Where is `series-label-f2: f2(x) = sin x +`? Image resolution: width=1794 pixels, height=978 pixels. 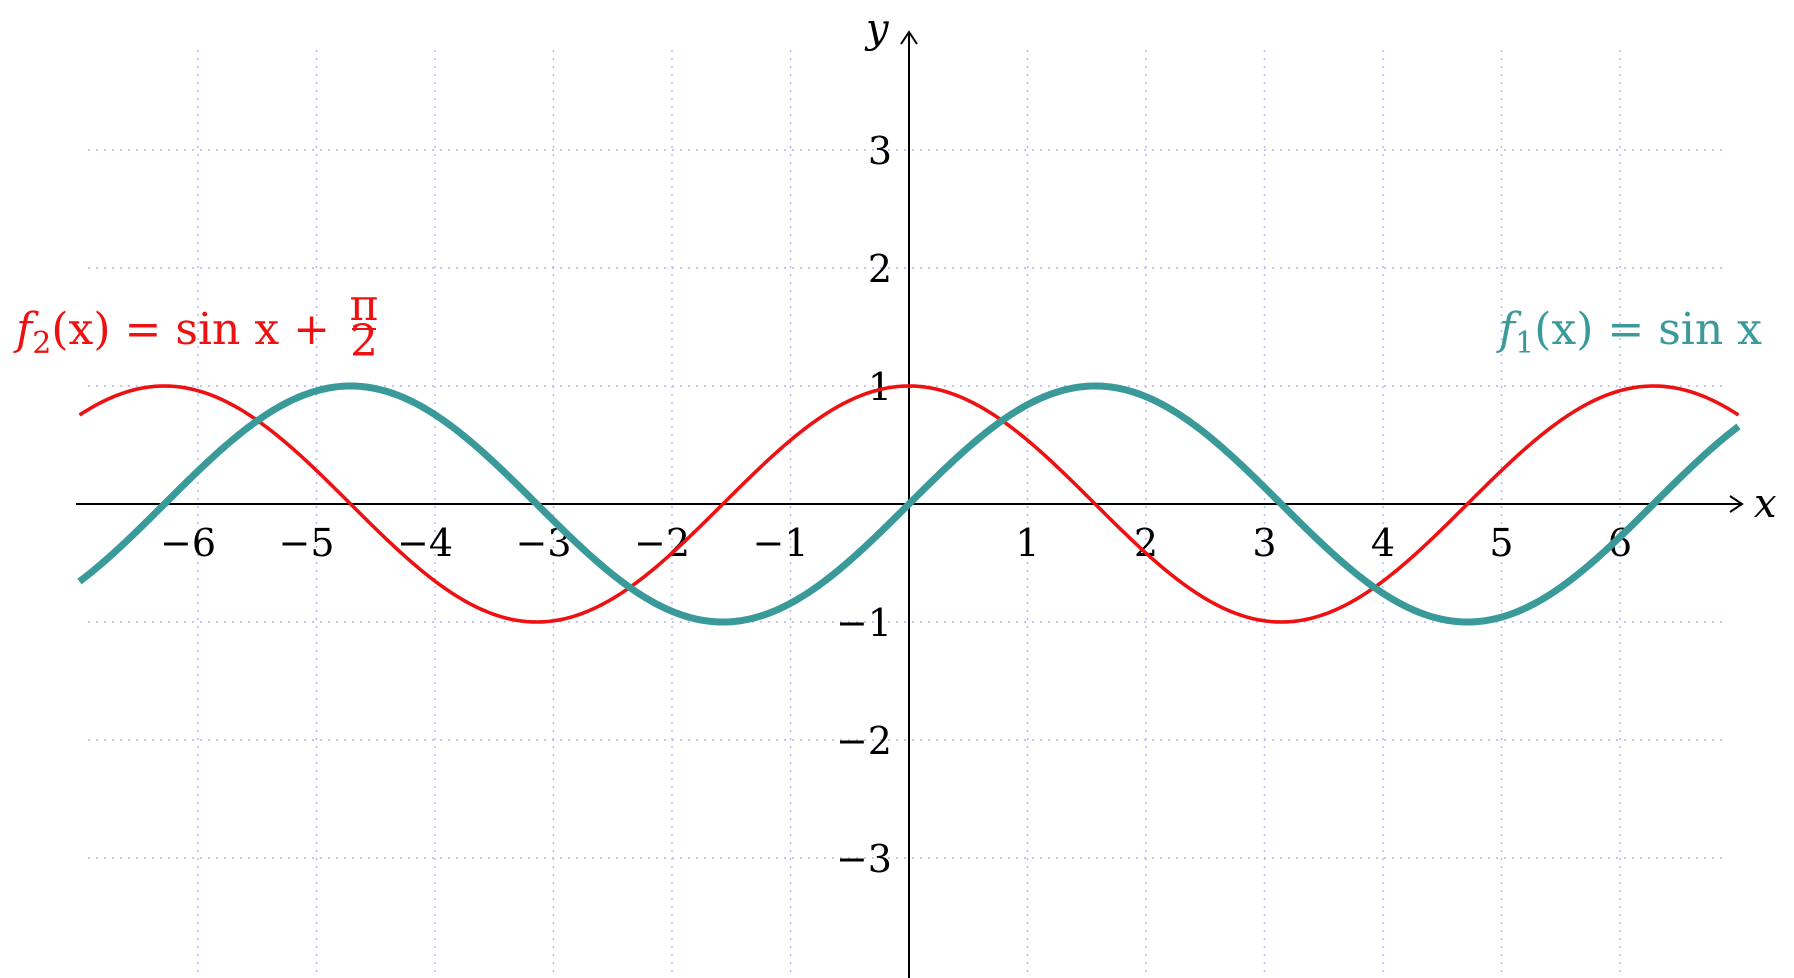 series-label-f2: f2(x) = sin x + is located at coordinates (171, 332).